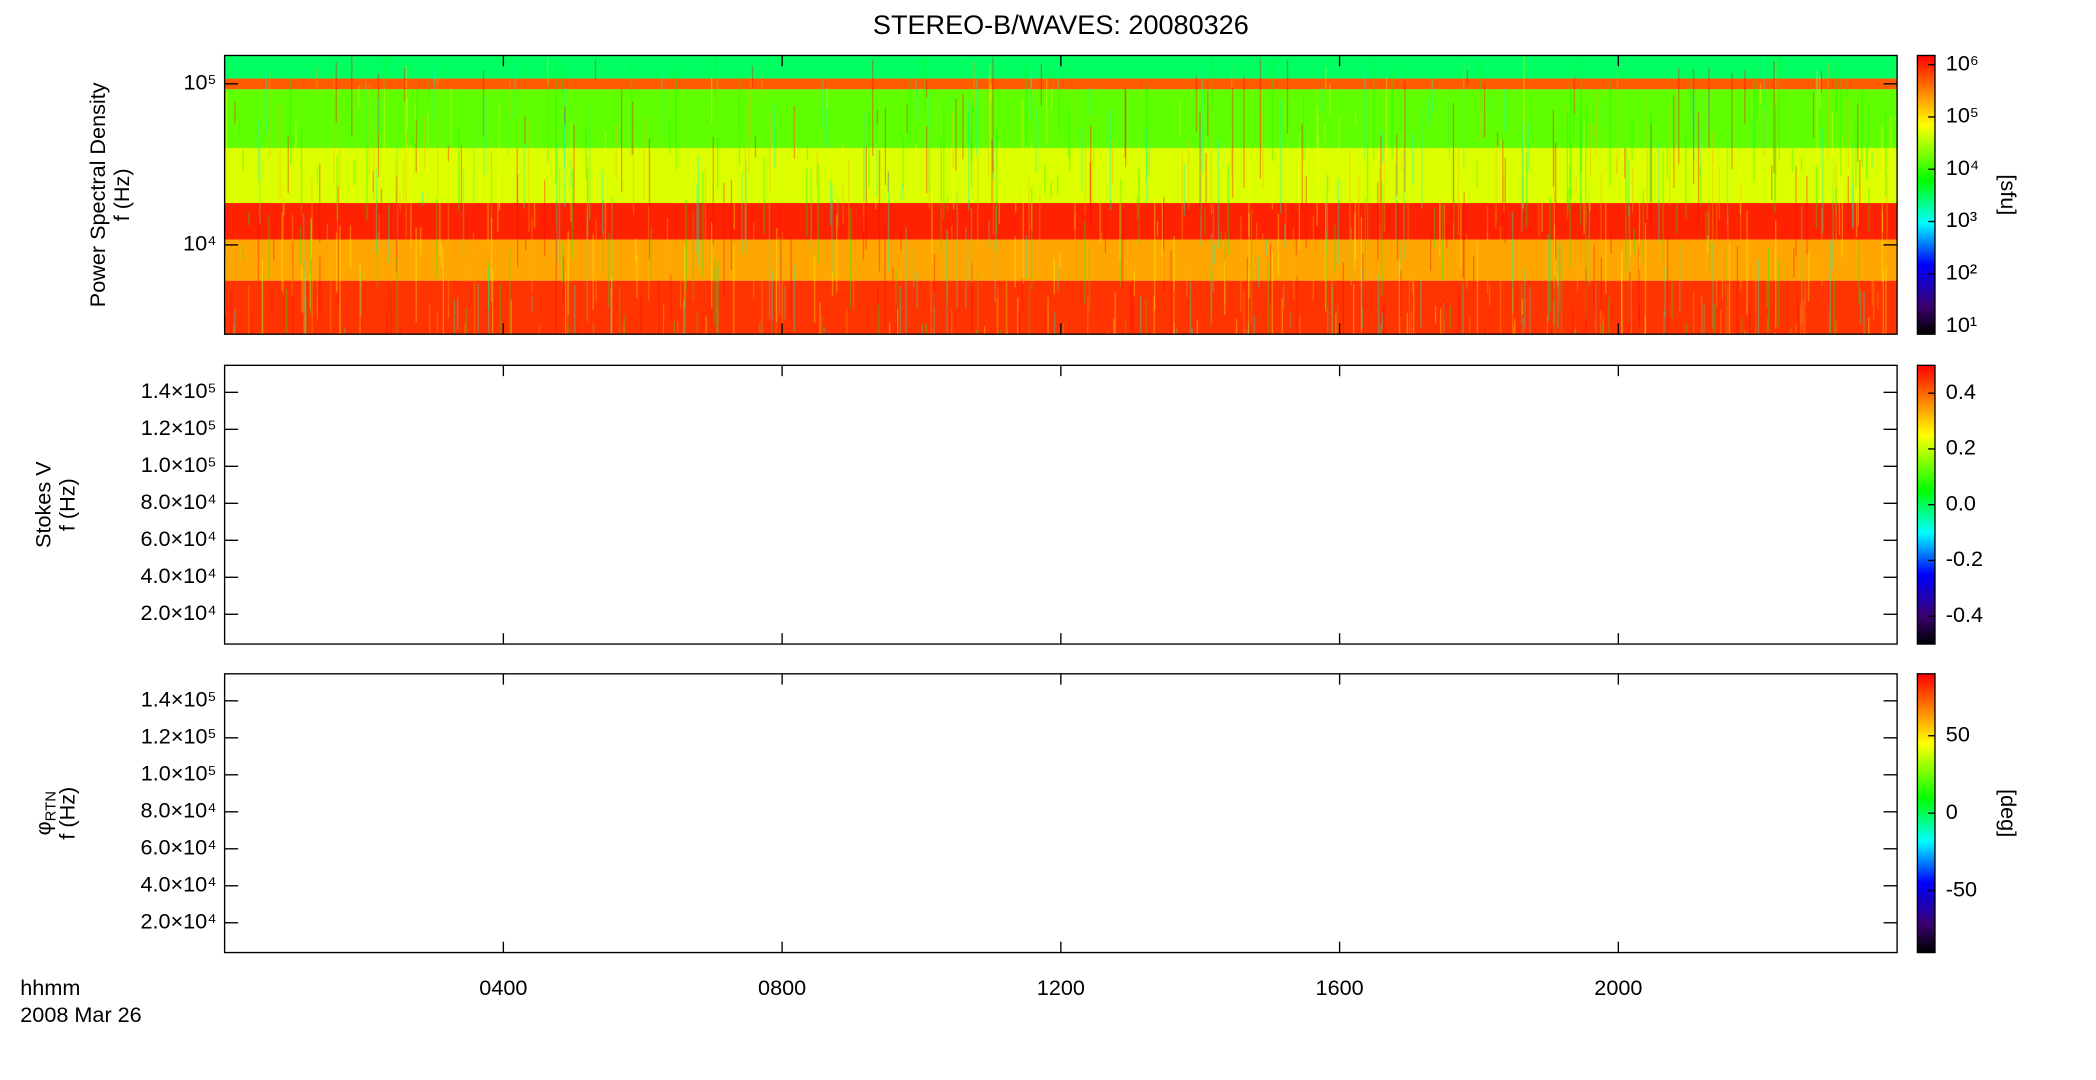 This screenshot has height=1080, width=2096. I want to click on y-axis-label-text: Stokes V, so click(42, 504).